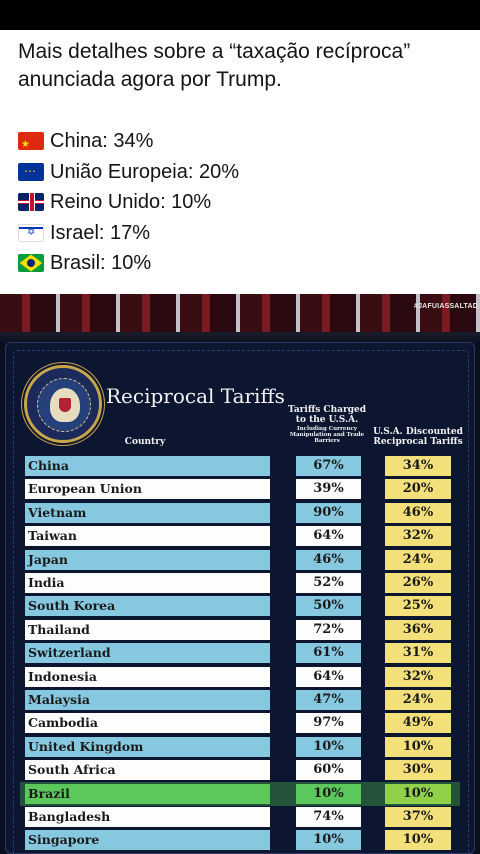 The height and width of the screenshot is (854, 480). I want to click on cell-charged: 90%, so click(328, 512).